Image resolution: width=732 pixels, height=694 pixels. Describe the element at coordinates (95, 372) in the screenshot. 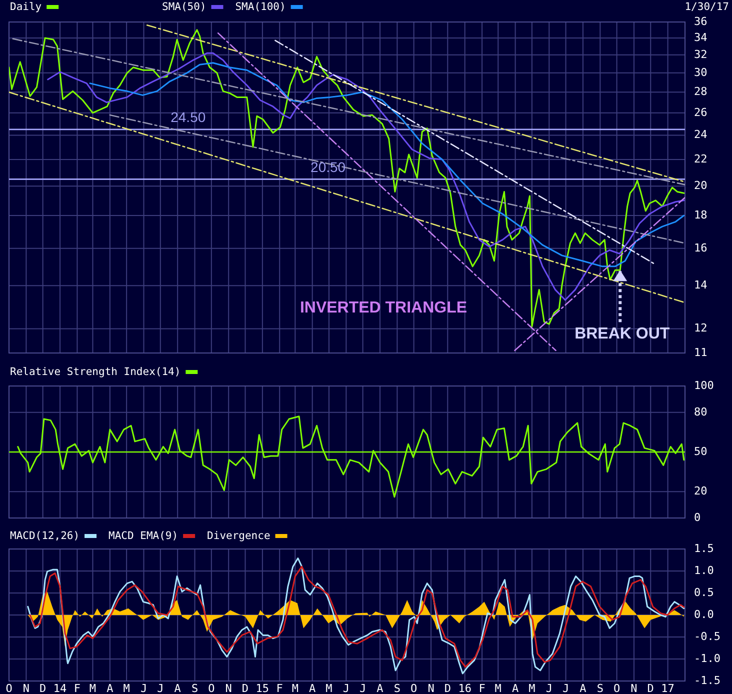

I see `legend-label: Relative Strength Index(14)` at that location.